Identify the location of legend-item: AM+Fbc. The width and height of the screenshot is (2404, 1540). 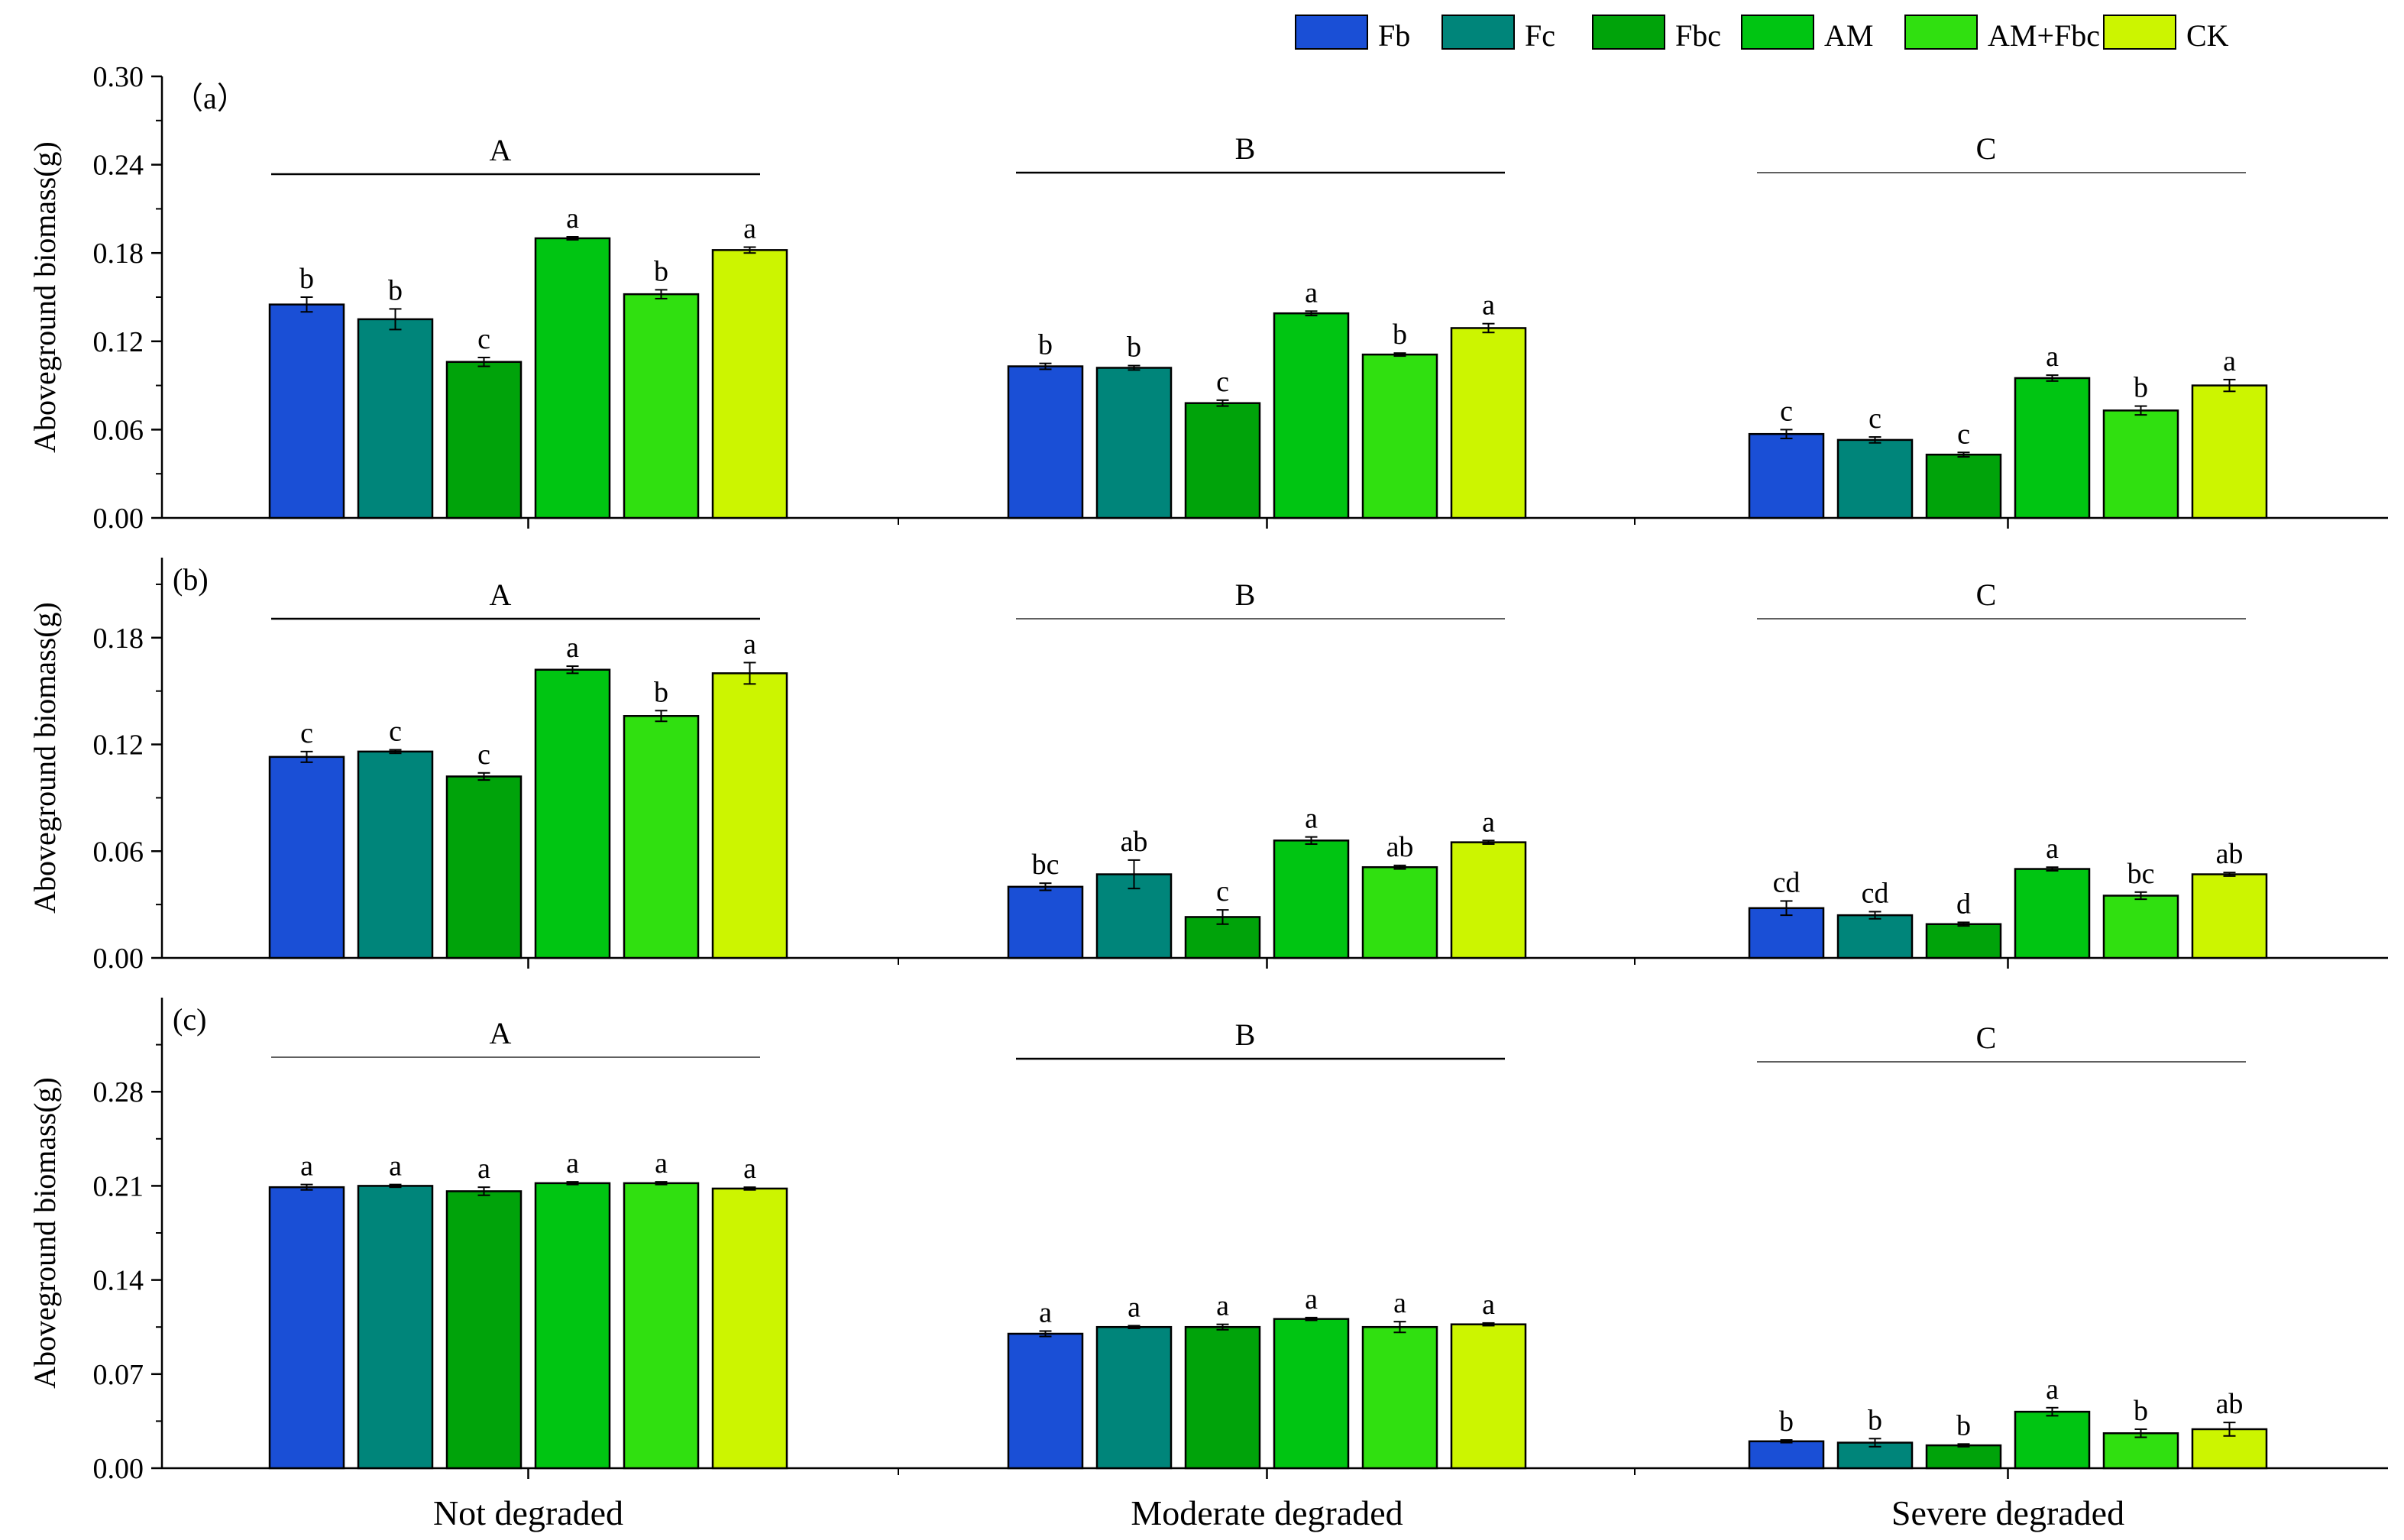
(2002, 34).